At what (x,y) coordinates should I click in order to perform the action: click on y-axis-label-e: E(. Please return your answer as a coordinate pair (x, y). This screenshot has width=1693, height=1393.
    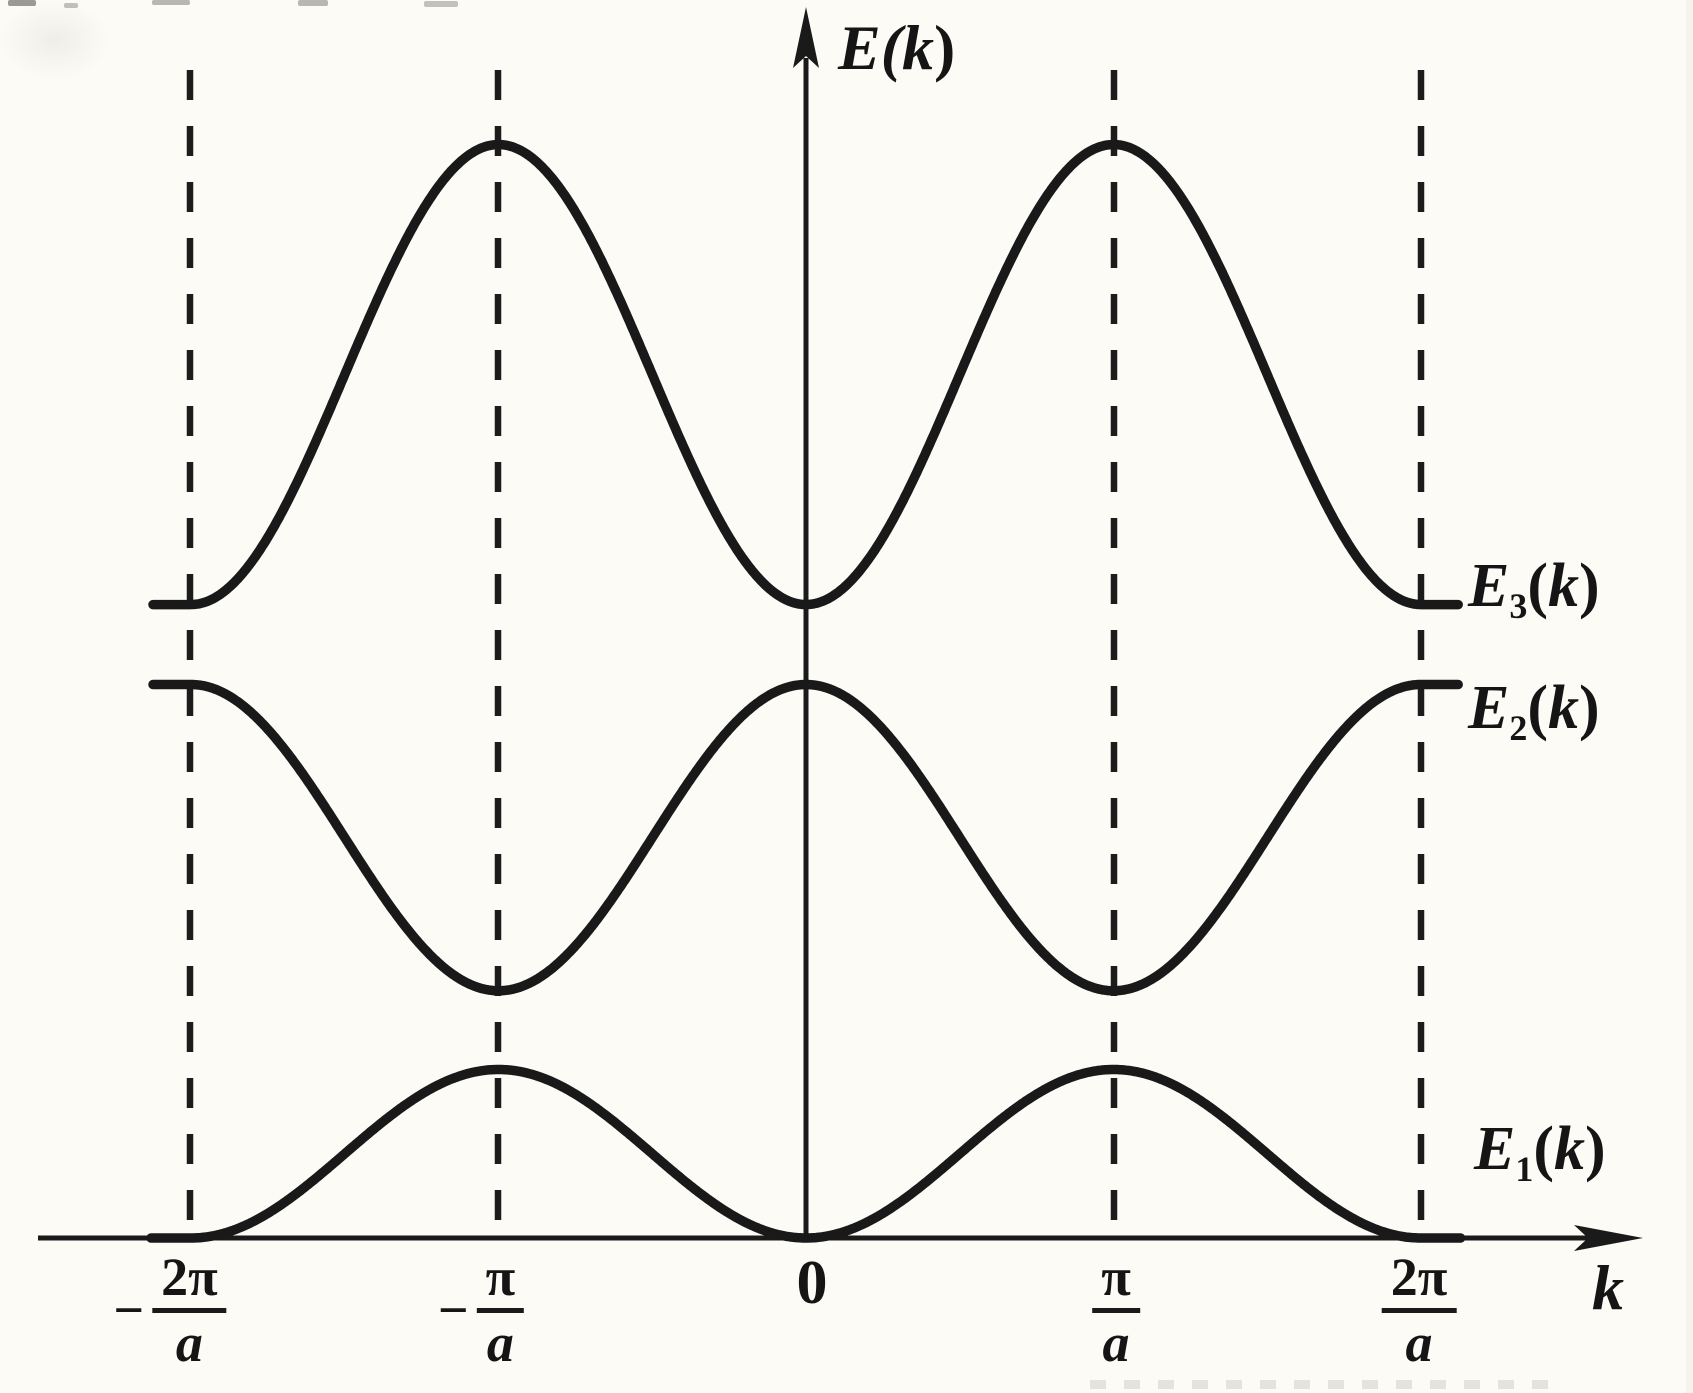
    Looking at the image, I should click on (870, 47).